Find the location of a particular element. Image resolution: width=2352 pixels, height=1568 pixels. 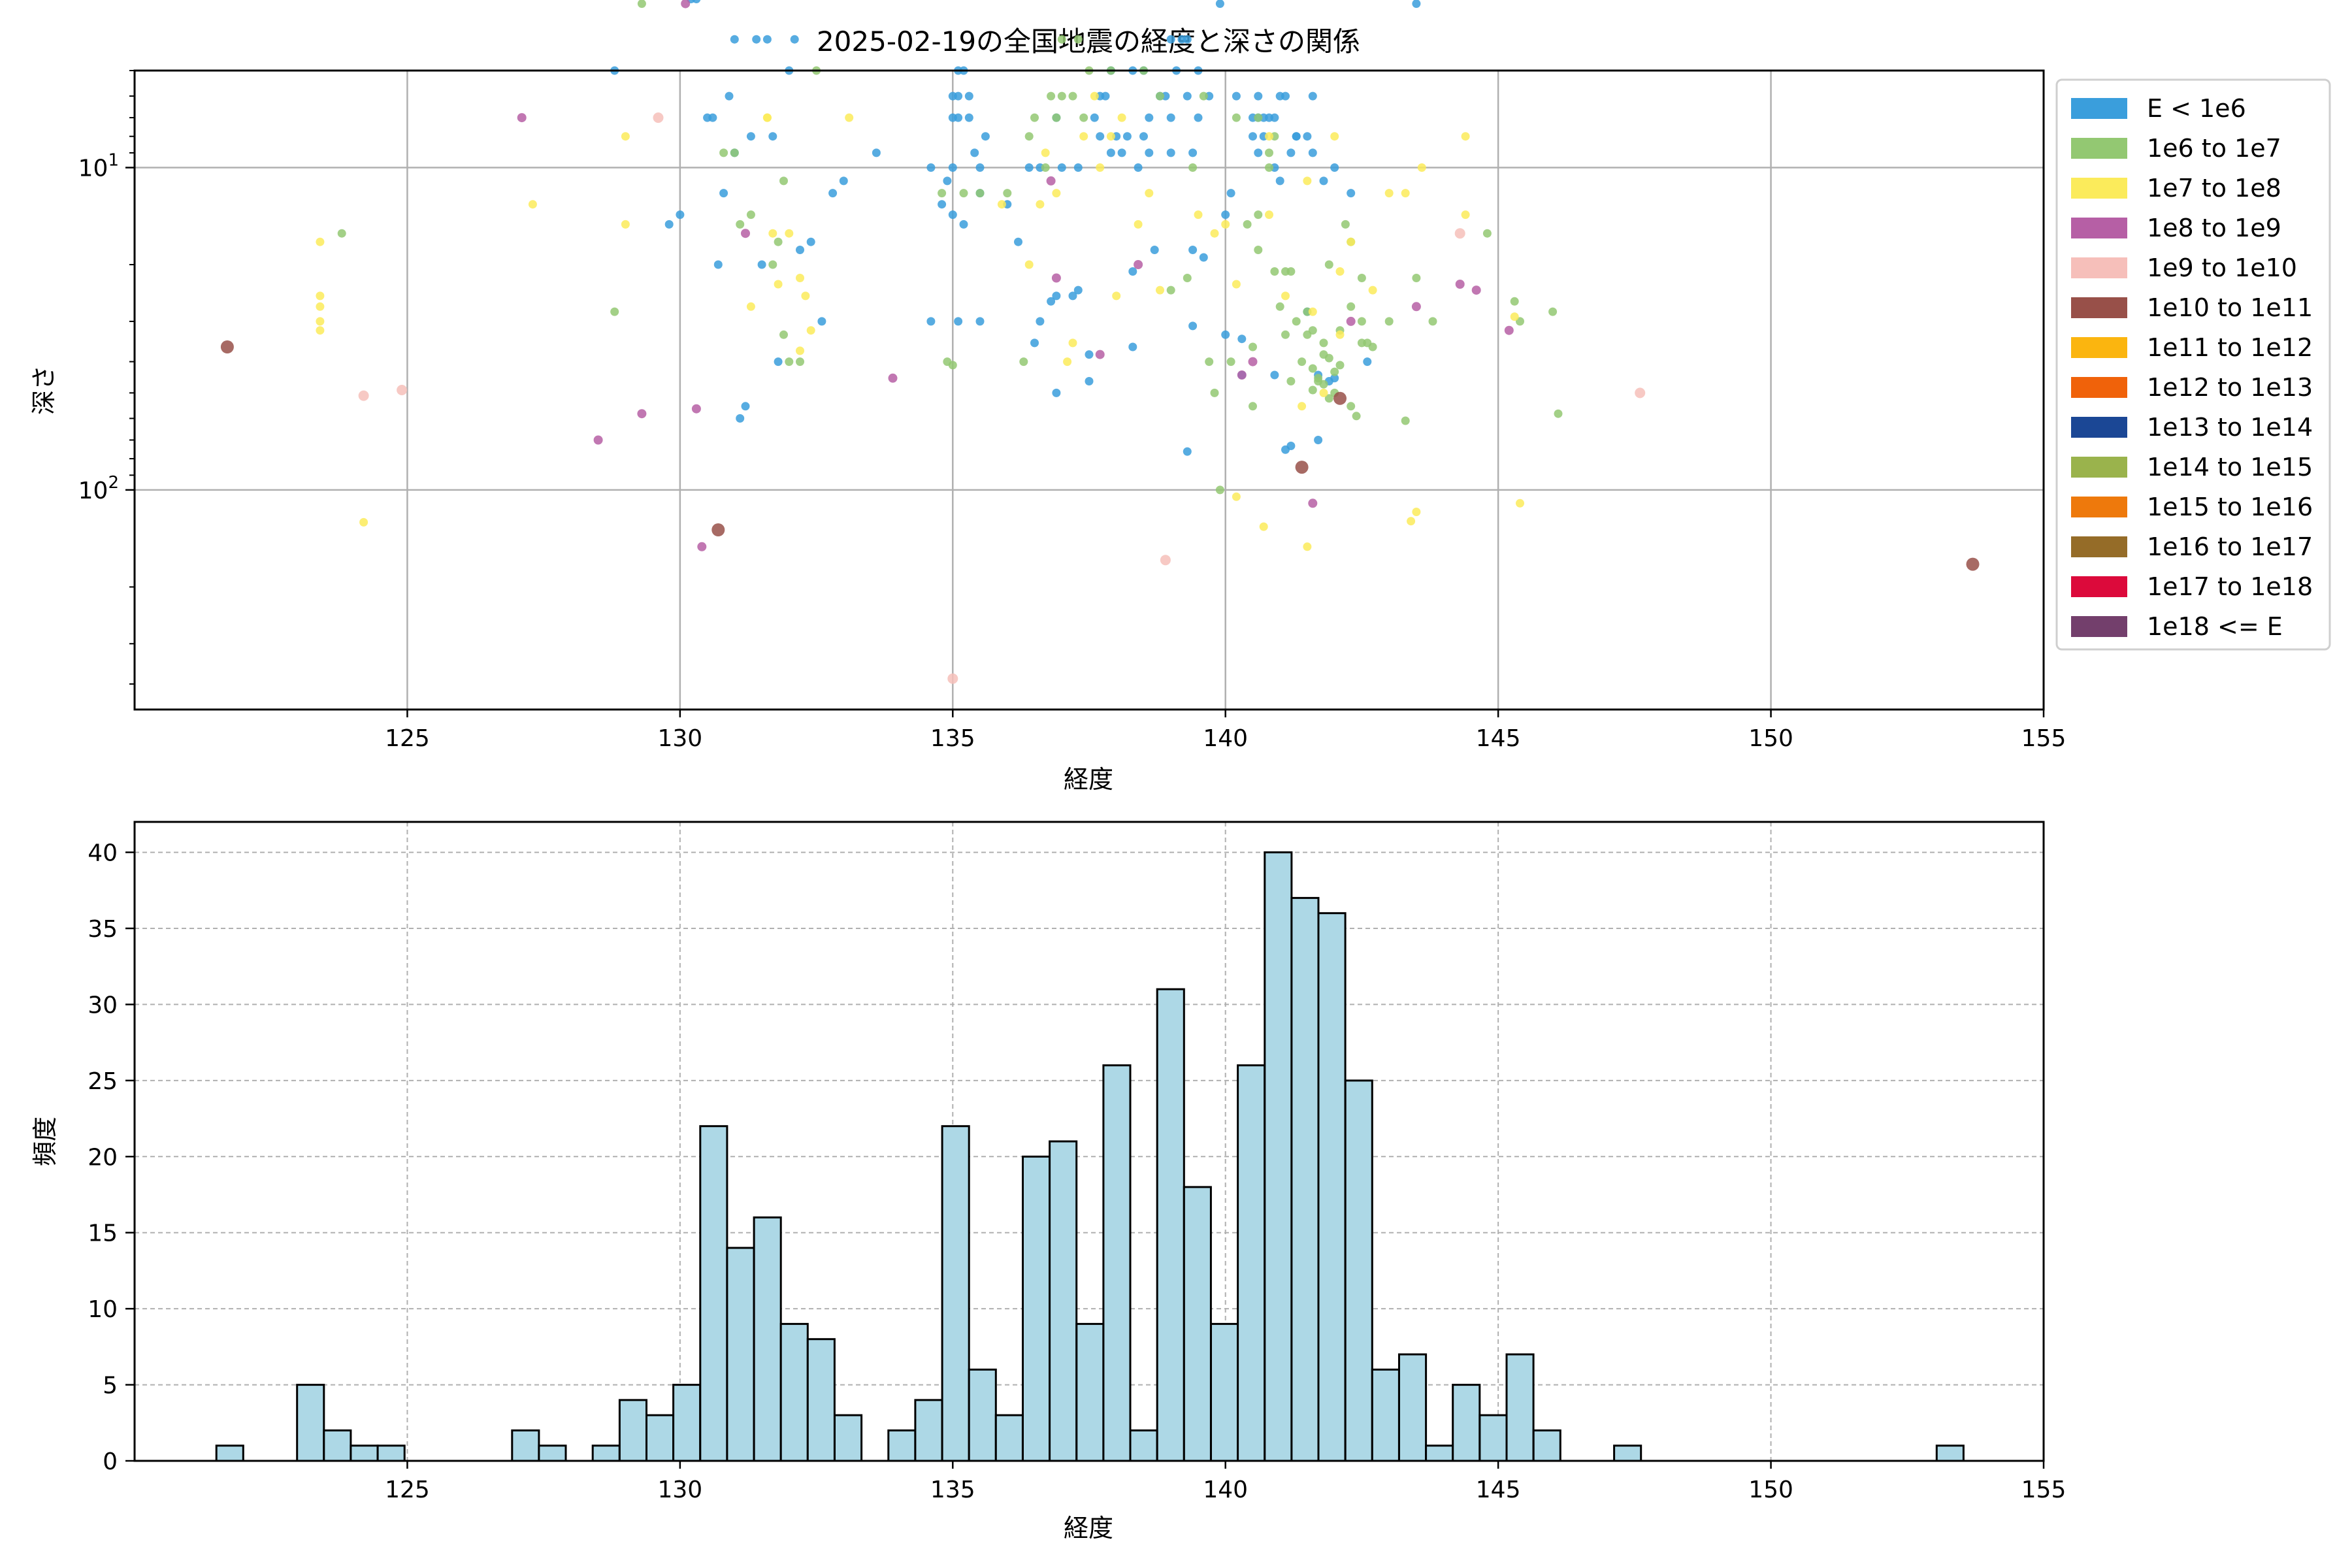

legend-label: 1e13 to 1e14 is located at coordinates (2230, 427).